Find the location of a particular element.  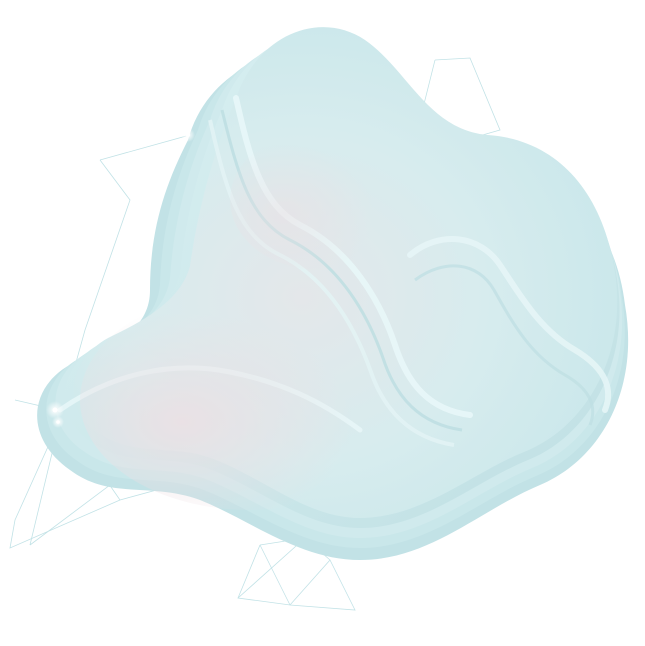

sparkles is located at coordinates (120, 278).